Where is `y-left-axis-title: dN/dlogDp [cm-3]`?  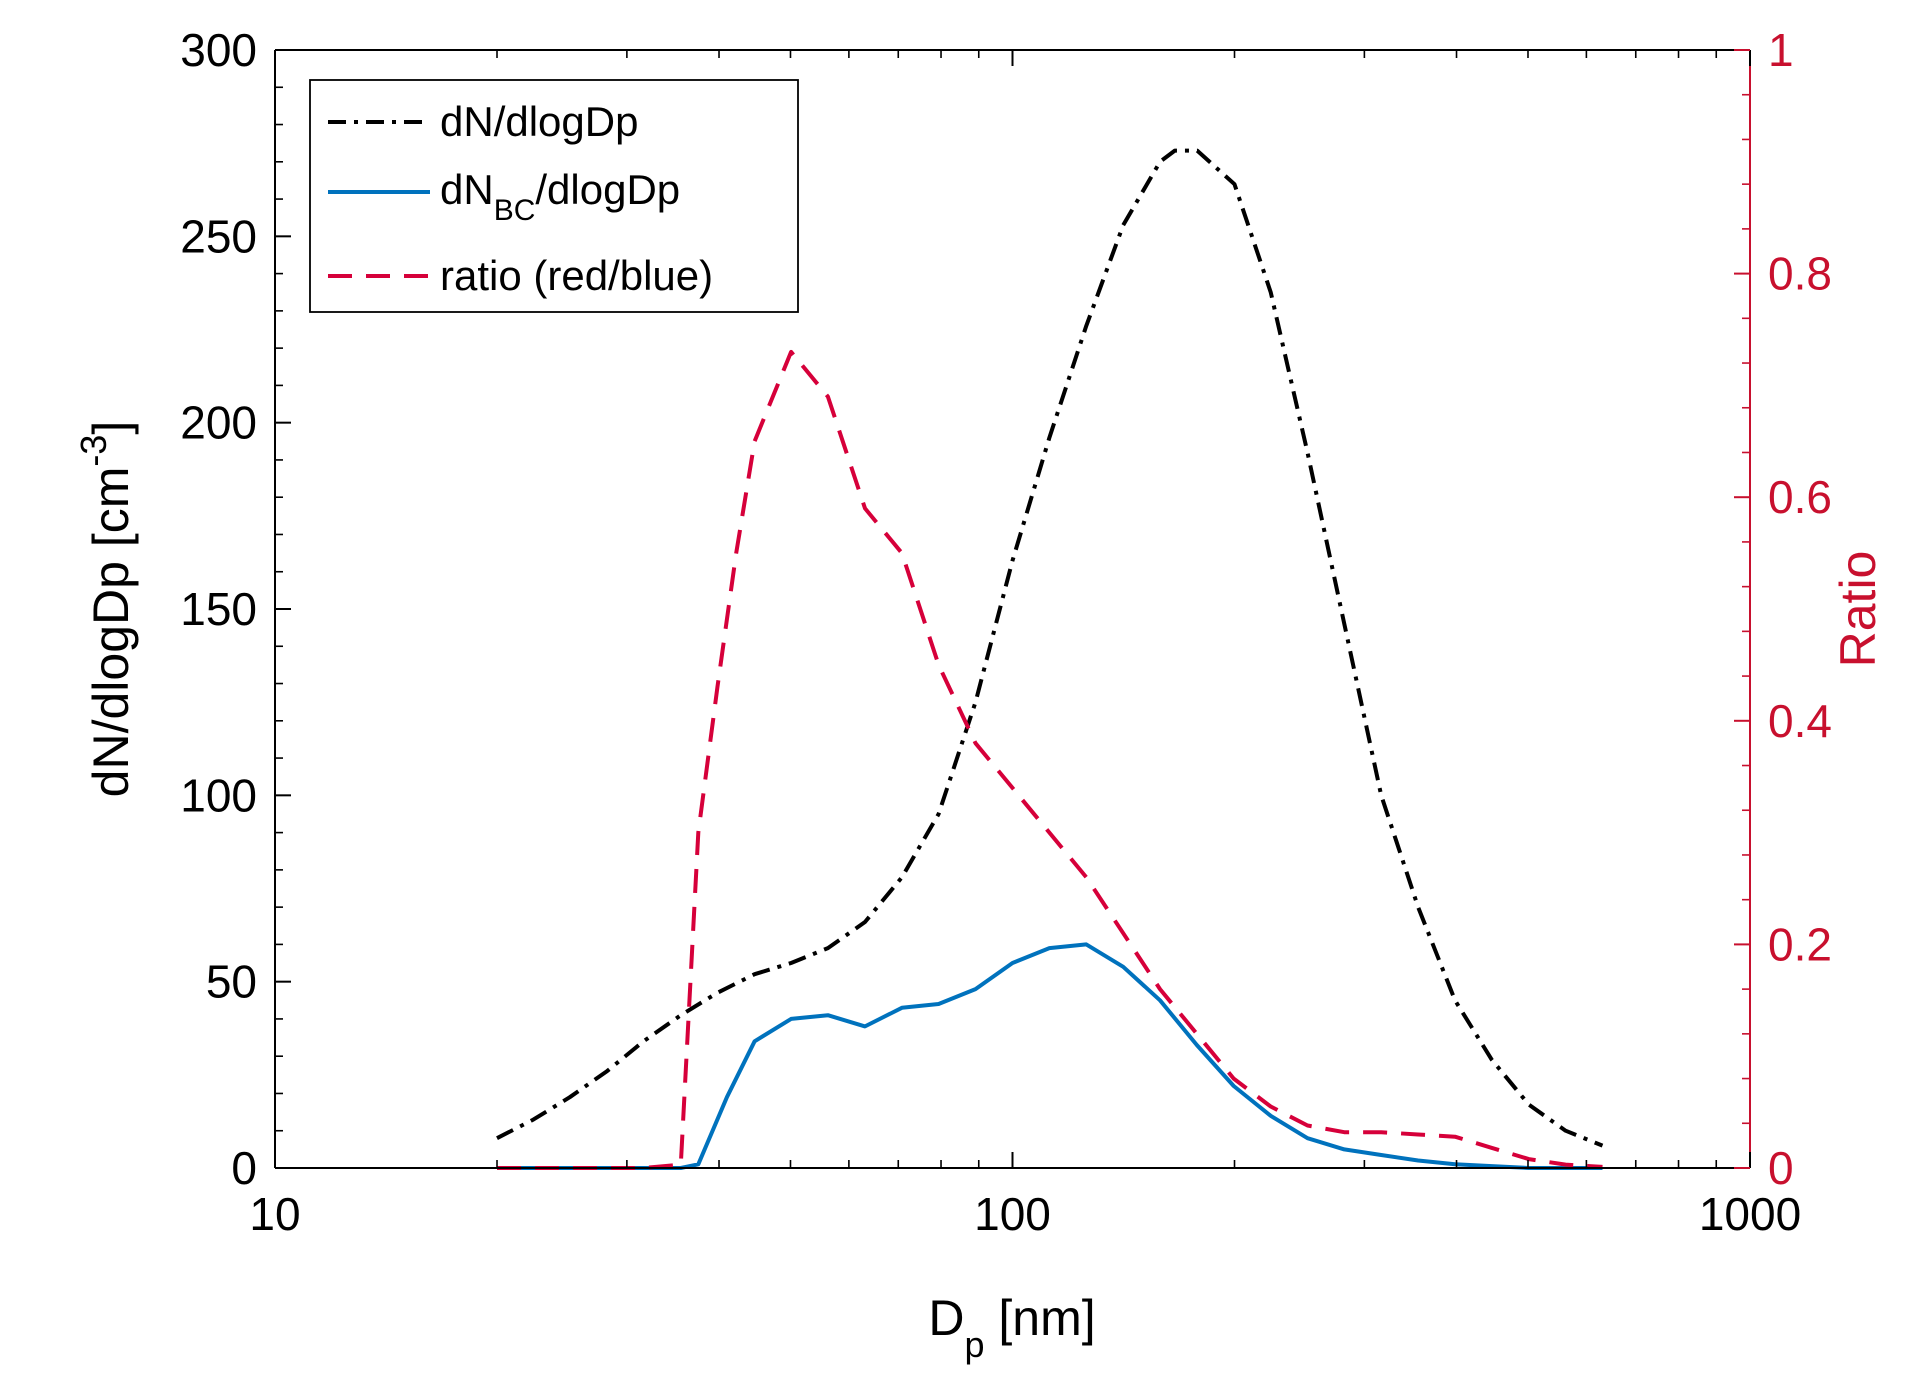 y-left-axis-title: dN/dlogDp [cm-3] is located at coordinates (106, 609).